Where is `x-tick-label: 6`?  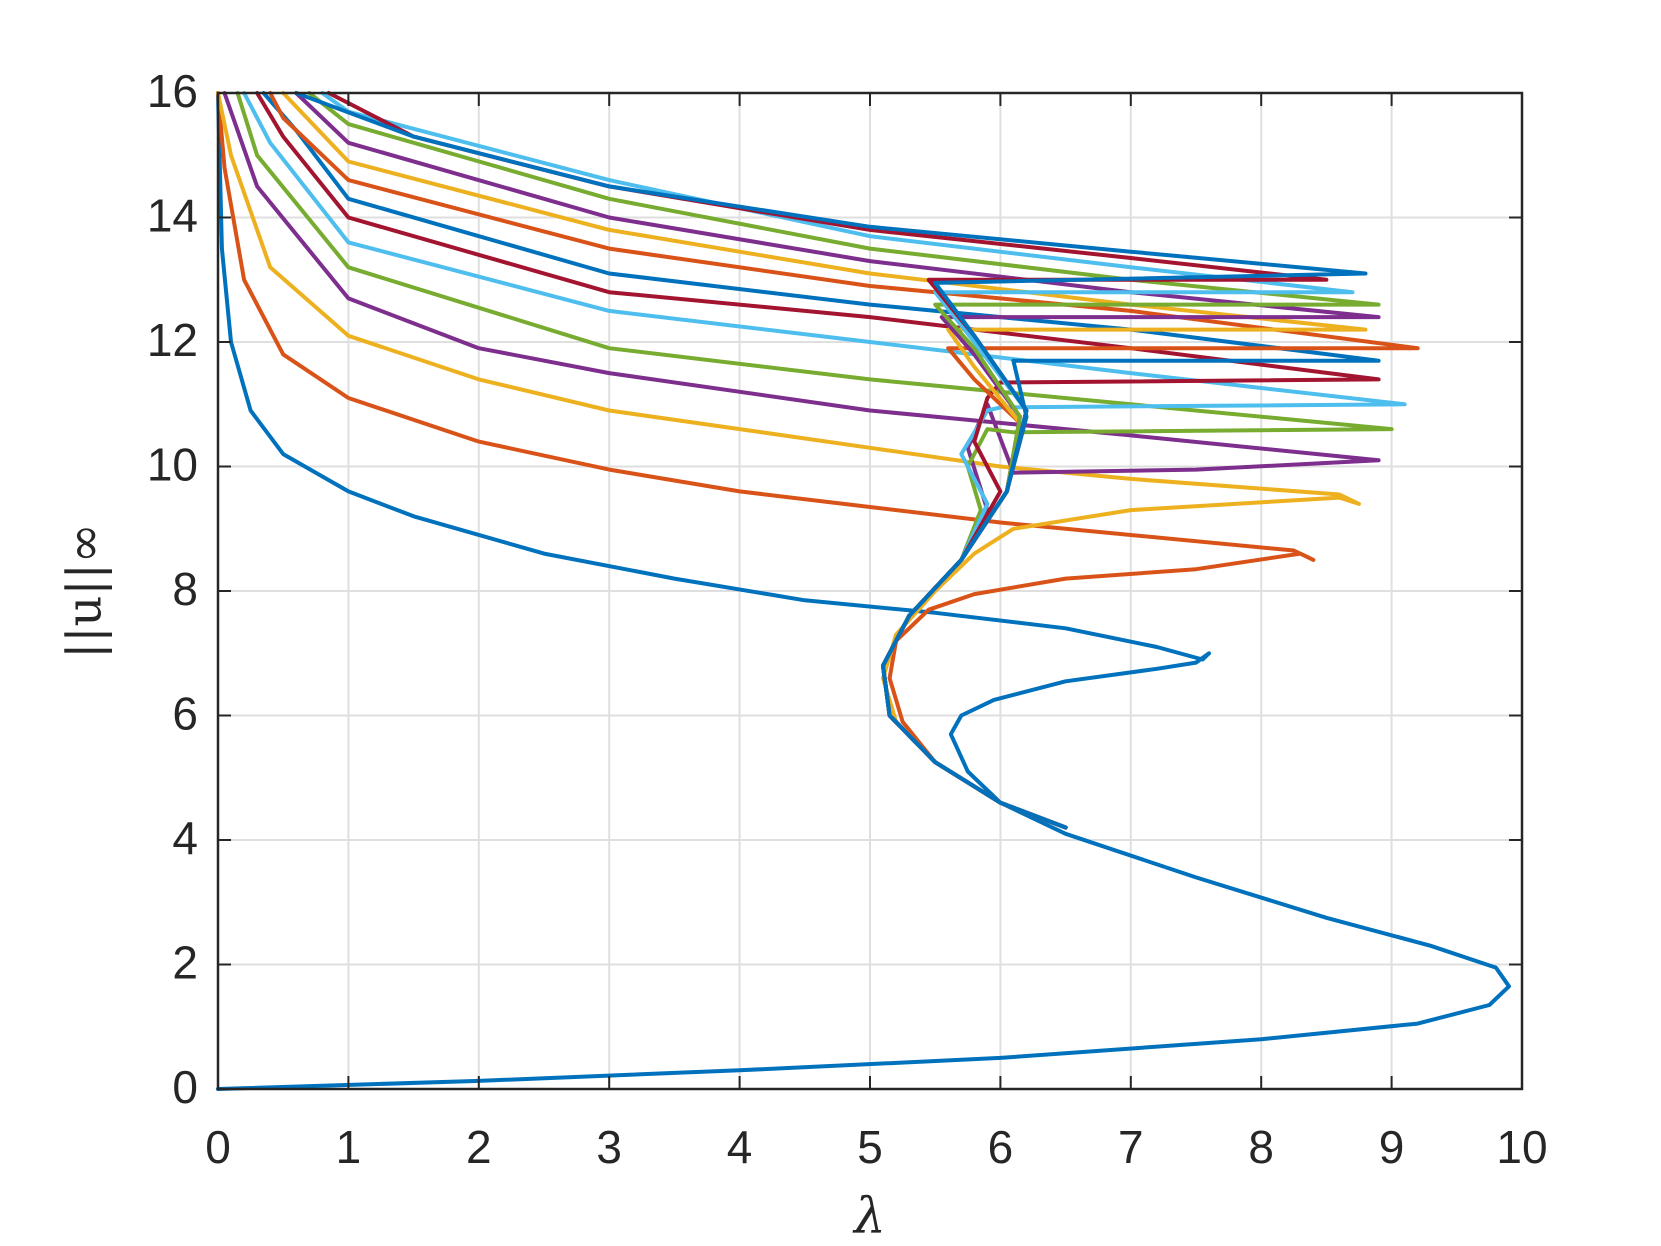 x-tick-label: 6 is located at coordinates (1001, 1147).